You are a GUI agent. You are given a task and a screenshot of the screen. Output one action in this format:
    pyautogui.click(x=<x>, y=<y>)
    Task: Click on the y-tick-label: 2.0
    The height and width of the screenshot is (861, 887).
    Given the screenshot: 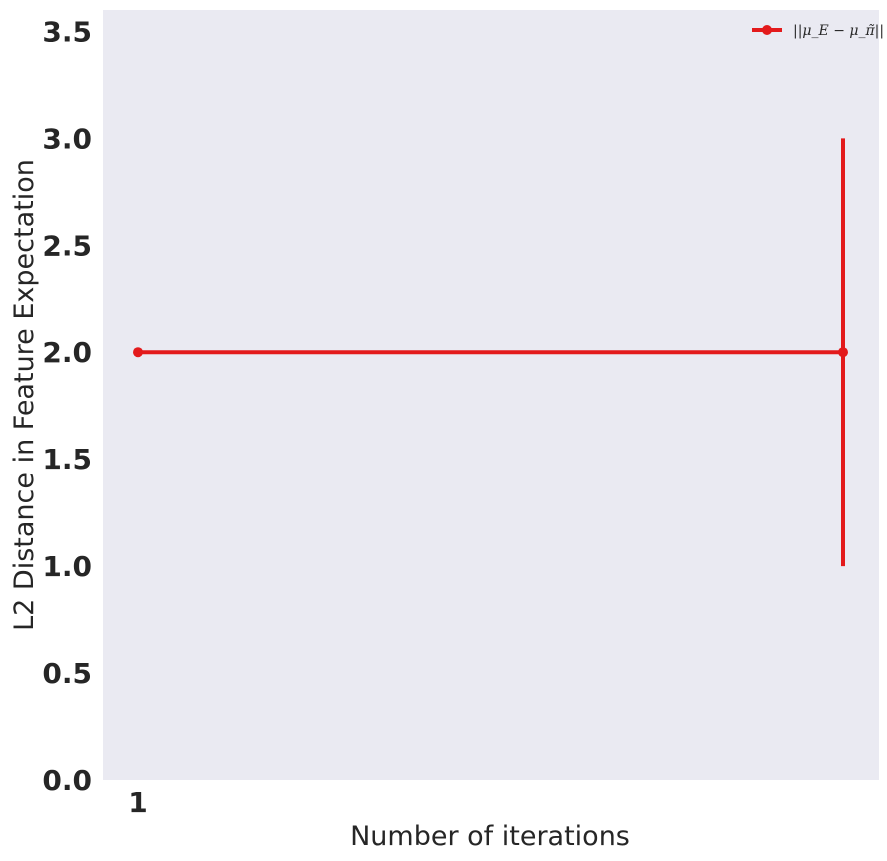 What is the action you would take?
    pyautogui.click(x=67, y=352)
    